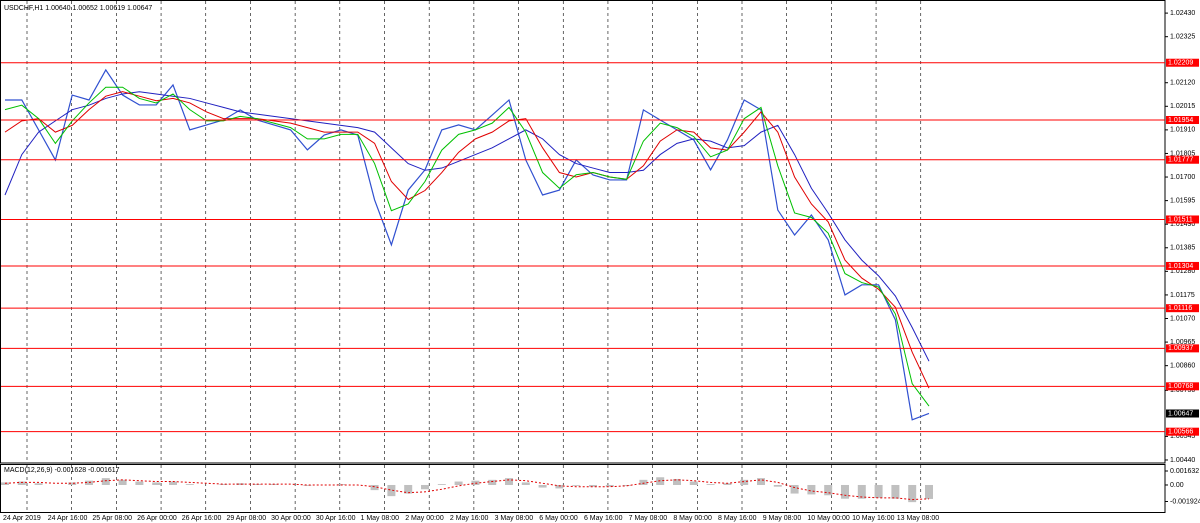 The image size is (1200, 523). Describe the element at coordinates (603, 518) in the screenshot. I see `x-tick-label: 6 May 16:00` at that location.